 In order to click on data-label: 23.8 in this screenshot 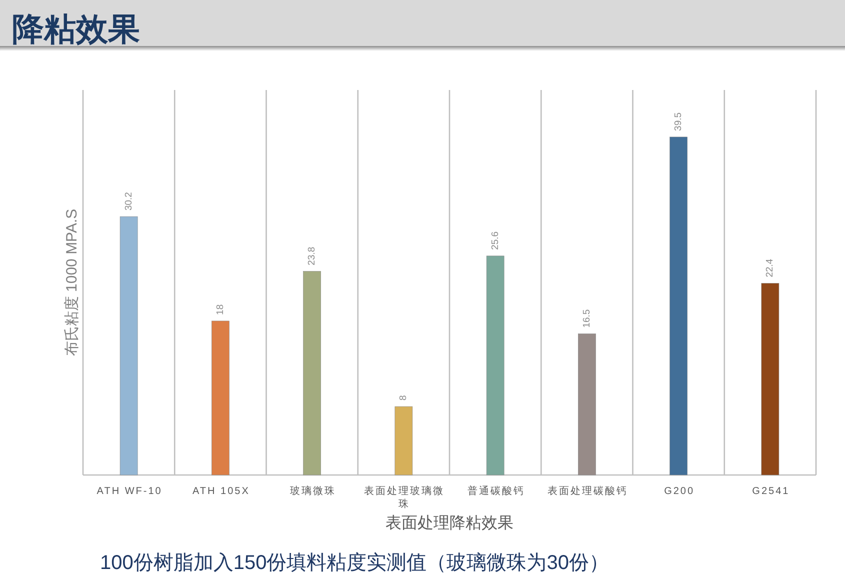, I will do `click(312, 256)`.